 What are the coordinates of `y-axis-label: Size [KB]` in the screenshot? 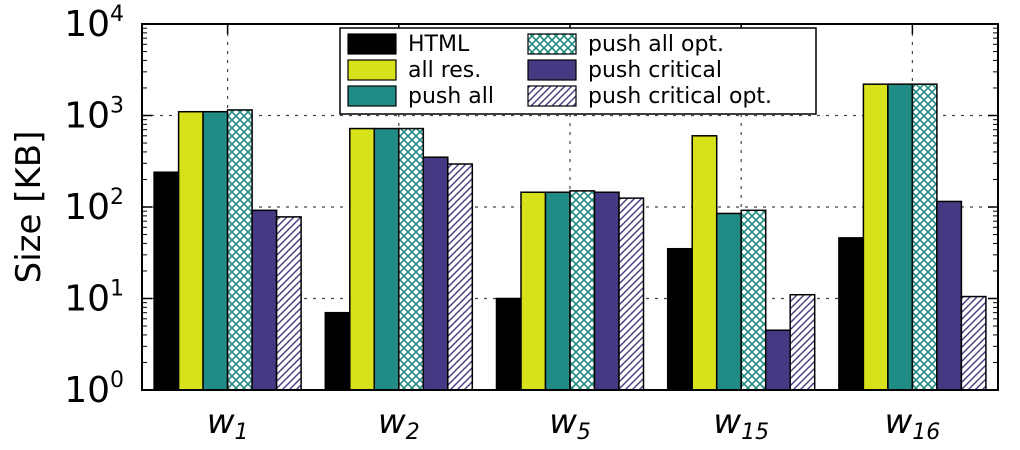 It's located at (29, 207).